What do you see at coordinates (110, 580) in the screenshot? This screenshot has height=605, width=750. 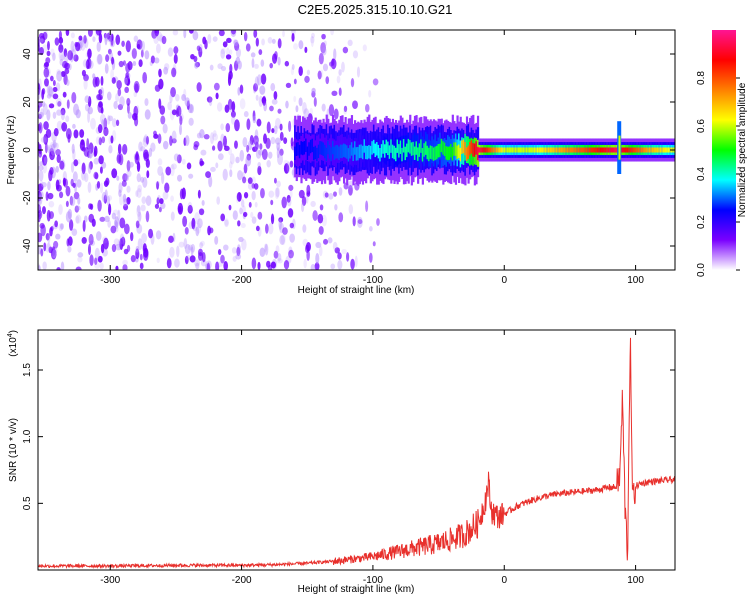 I see `x-tick-label: -300` at bounding box center [110, 580].